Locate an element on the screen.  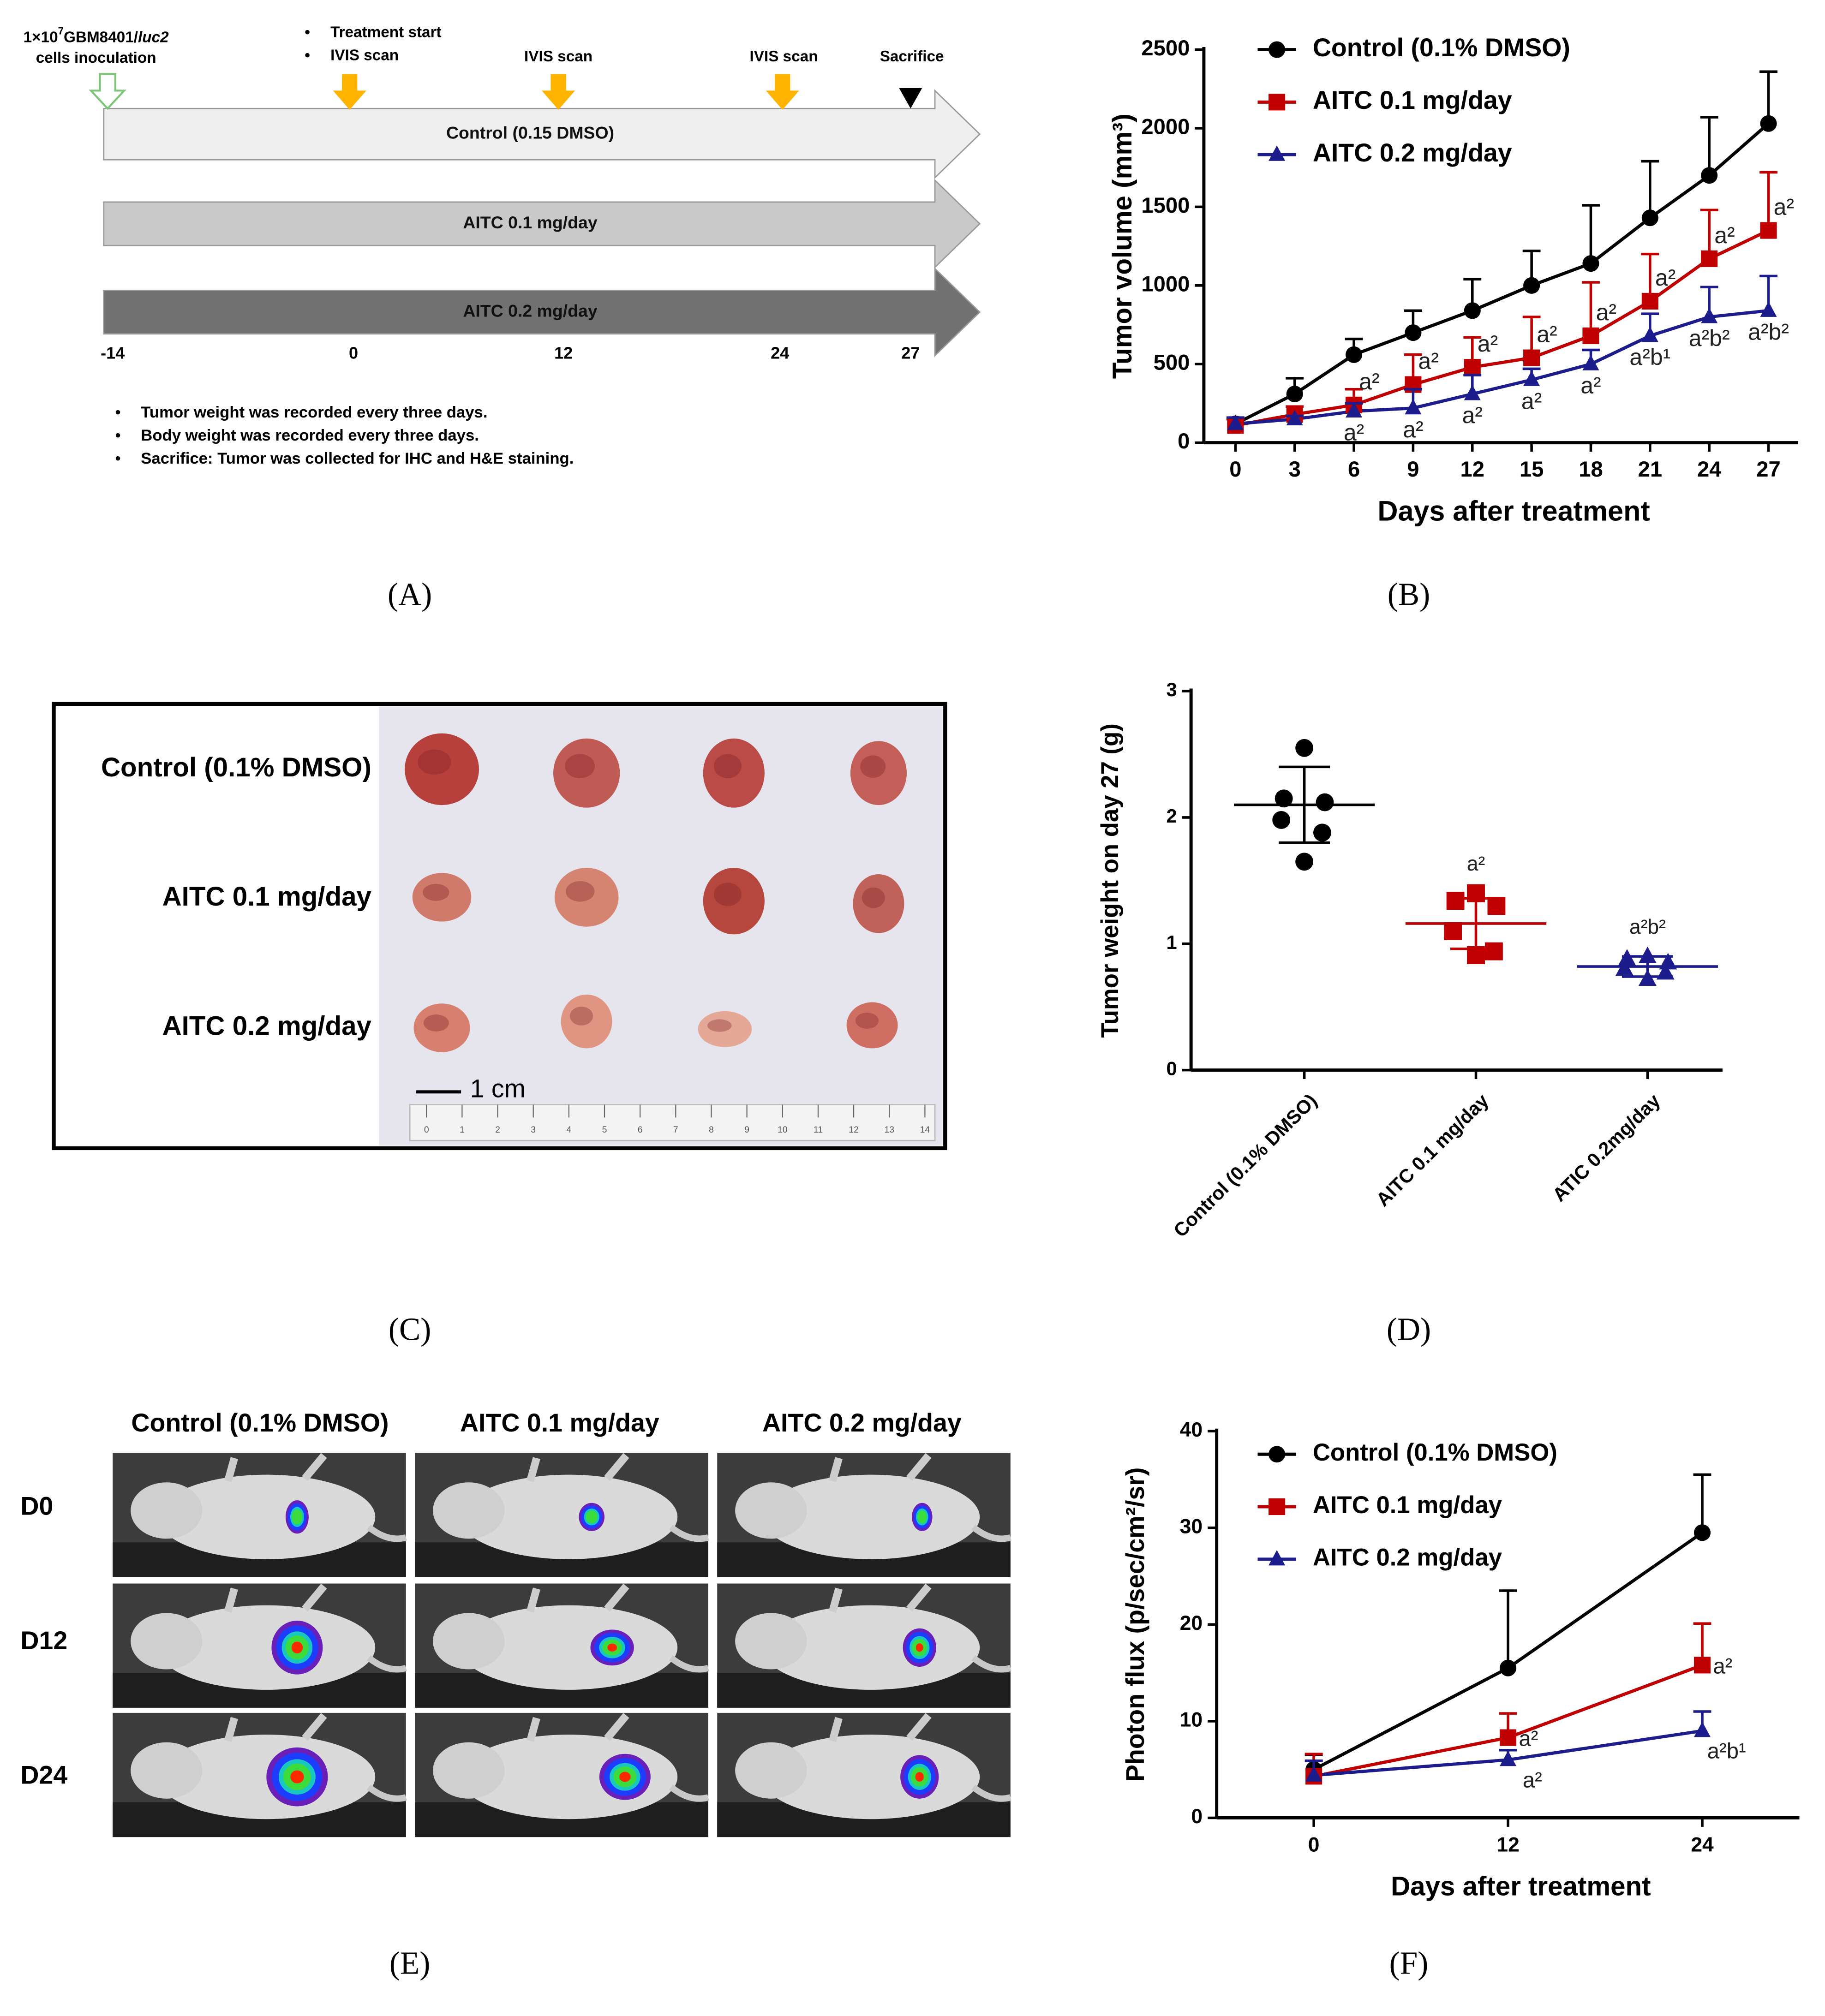
ruler-label: 13 is located at coordinates (889, 1130).